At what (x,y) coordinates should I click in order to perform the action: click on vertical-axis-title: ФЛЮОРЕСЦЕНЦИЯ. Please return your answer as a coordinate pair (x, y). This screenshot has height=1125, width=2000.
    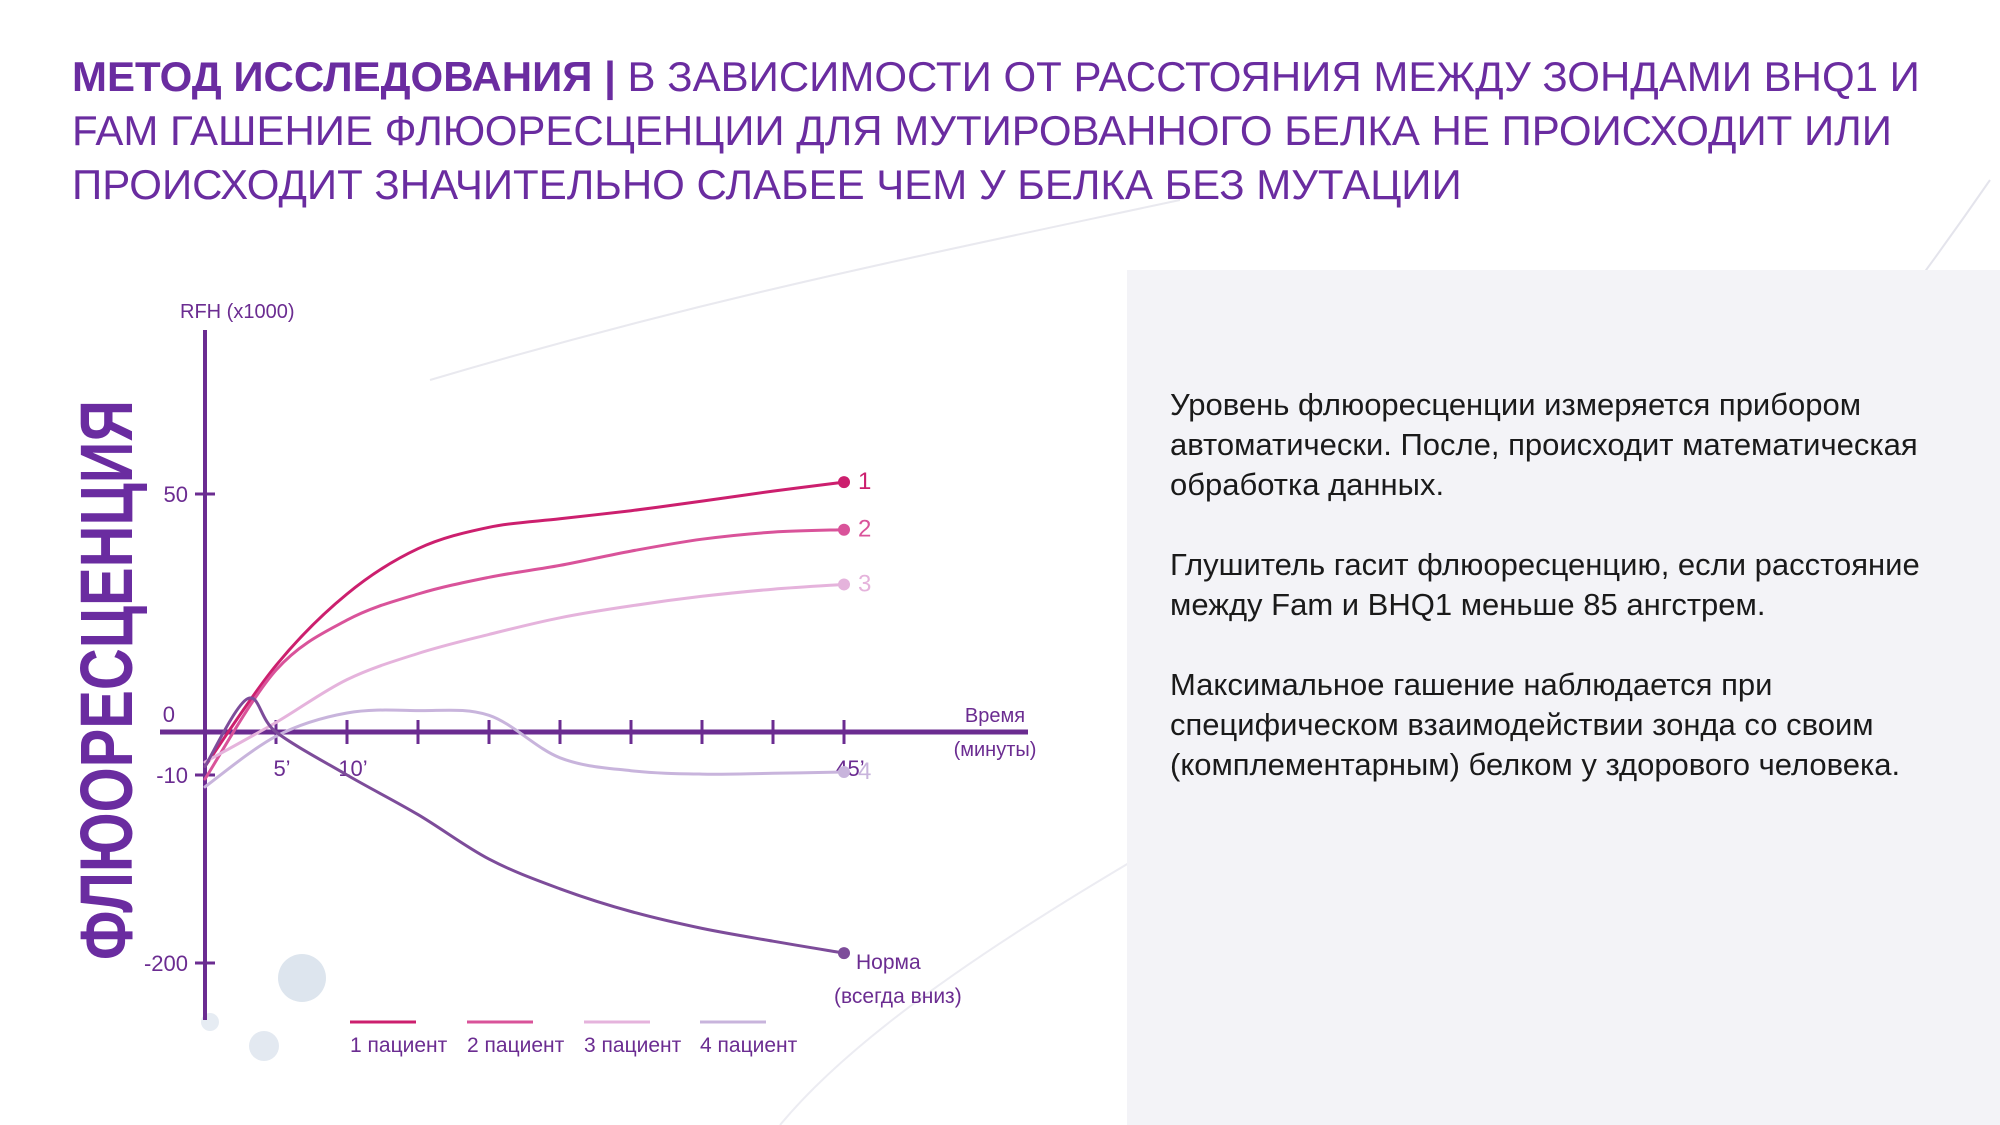
    Looking at the image, I should click on (106, 680).